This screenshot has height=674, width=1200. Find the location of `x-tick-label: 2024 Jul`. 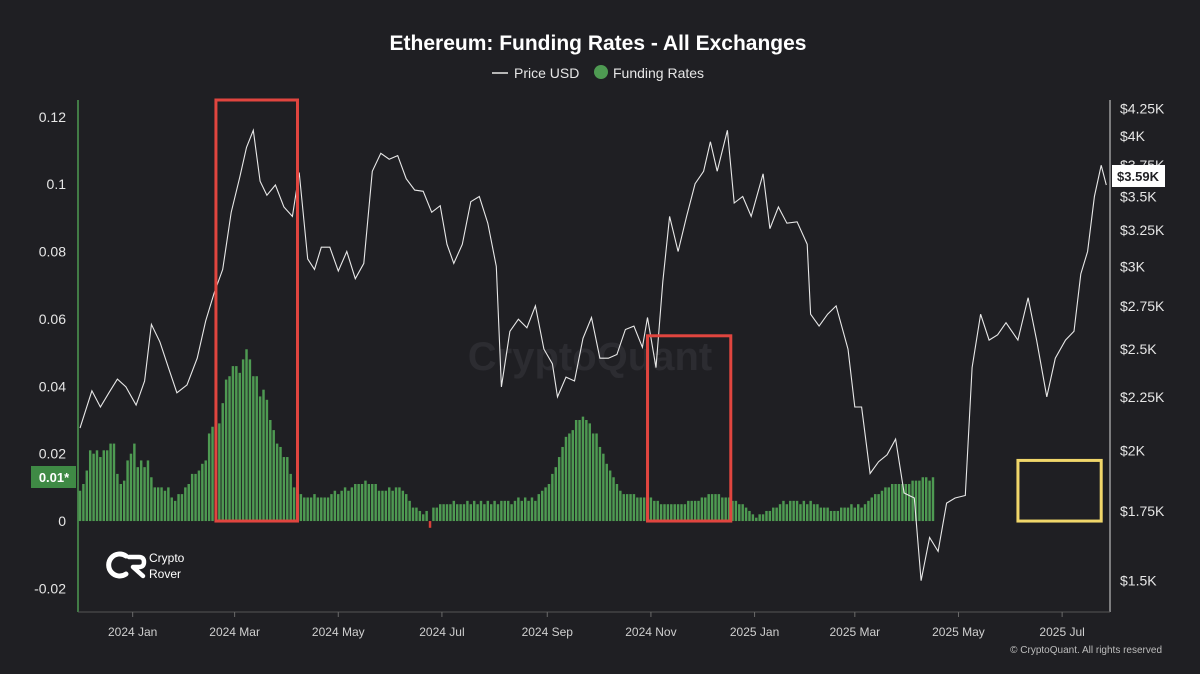

x-tick-label: 2024 Jul is located at coordinates (441, 632).